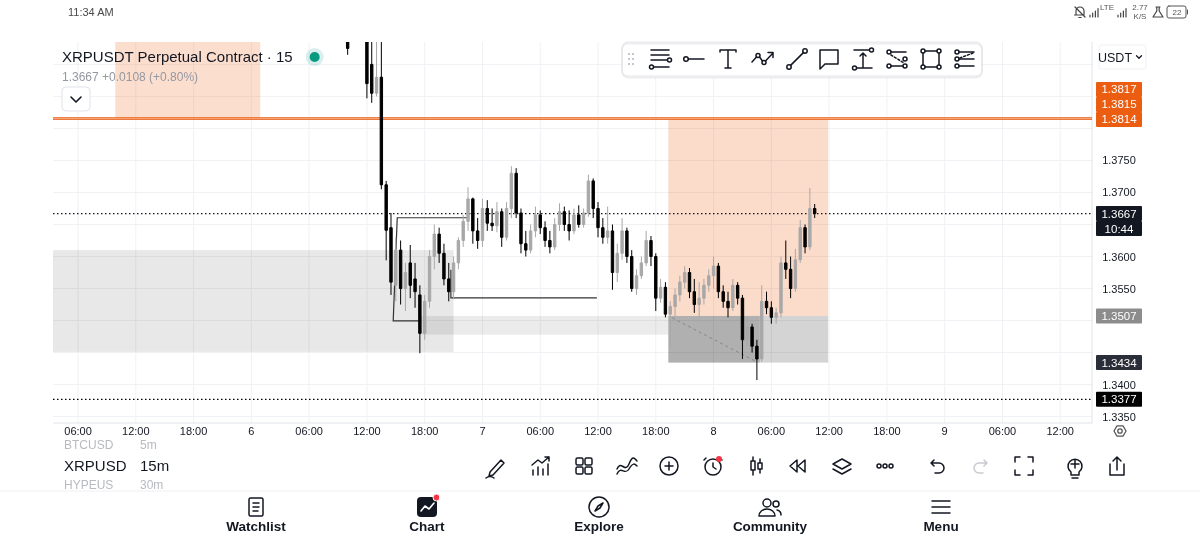 Image resolution: width=1200 pixels, height=536 pixels. What do you see at coordinates (427, 526) in the screenshot?
I see `text: Chart` at bounding box center [427, 526].